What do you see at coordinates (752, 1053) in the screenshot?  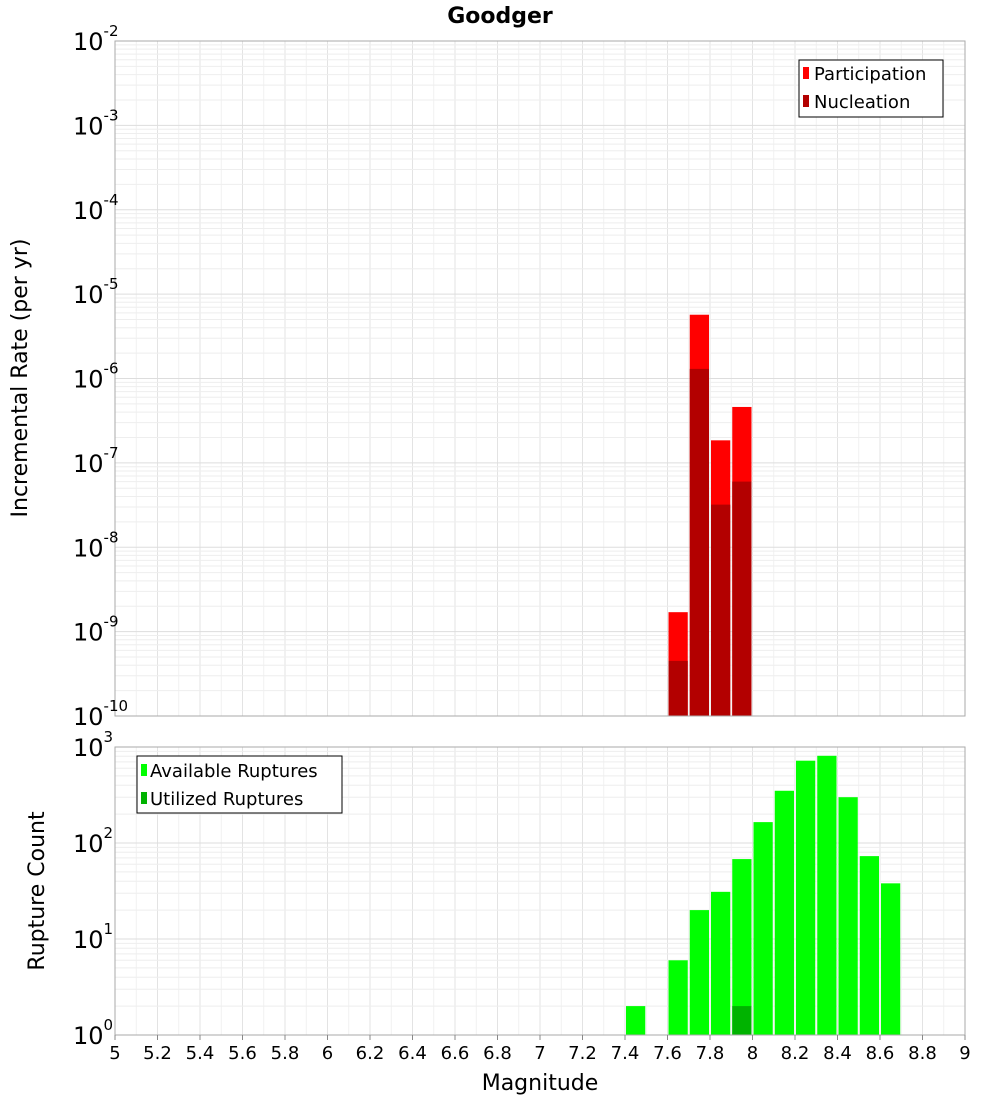 I see `x-tick-label: 8` at bounding box center [752, 1053].